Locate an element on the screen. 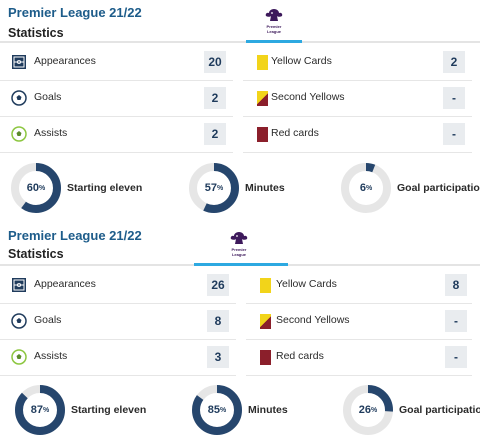  ring-value: 57% is located at coordinates (214, 188).